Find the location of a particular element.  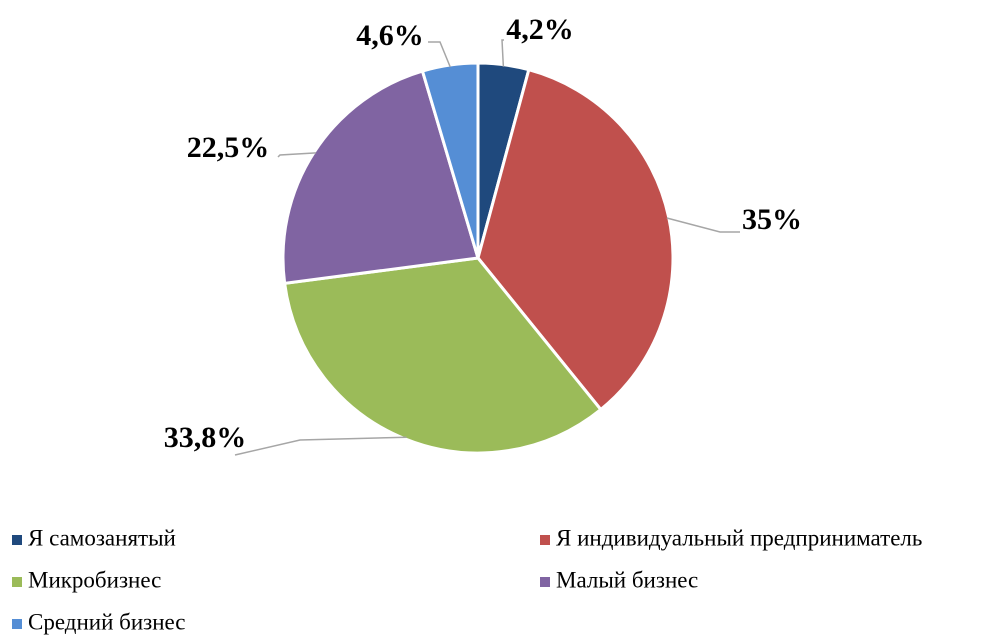

legend-label: Я самозанятый is located at coordinates (102, 537).